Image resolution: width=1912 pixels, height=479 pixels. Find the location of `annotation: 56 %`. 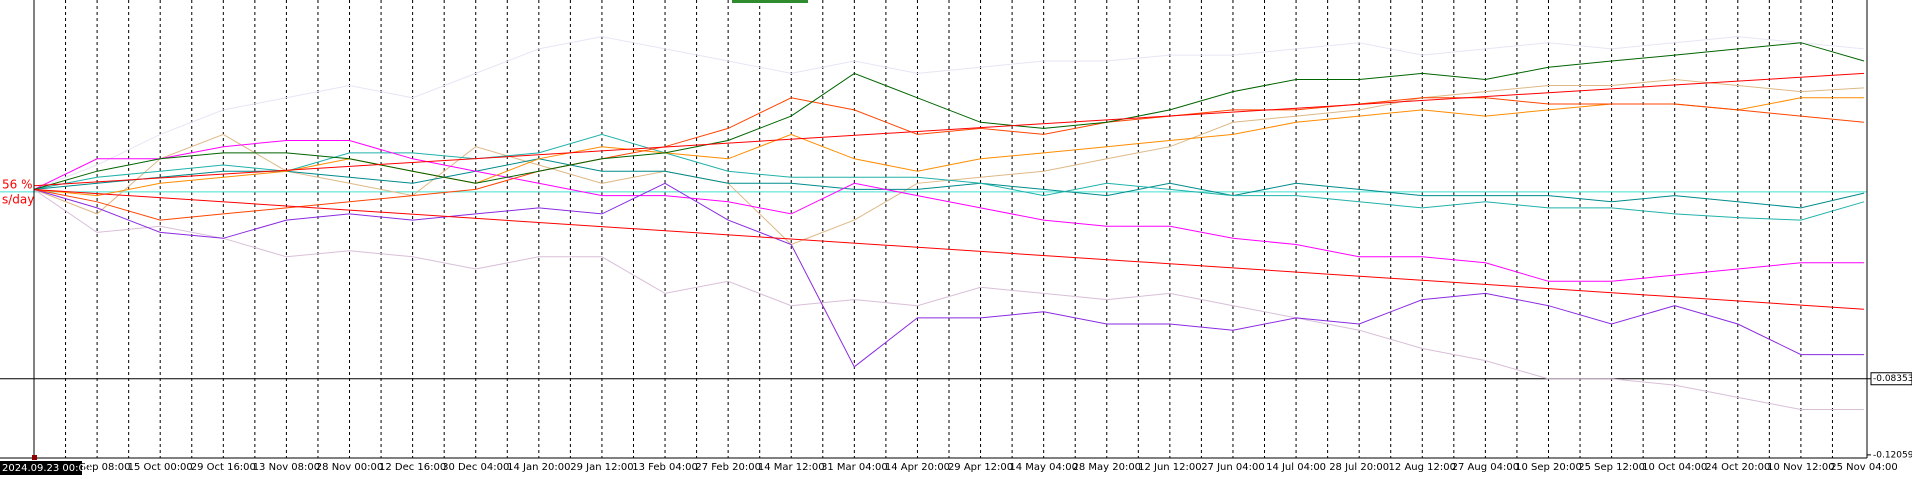

annotation: 56 % is located at coordinates (17, 185).